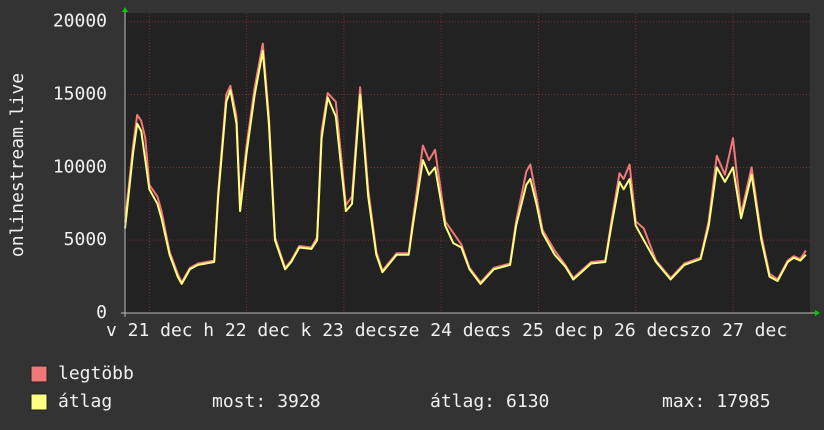 The image size is (824, 430). I want to click on legend-label: legtöbb, so click(96, 373).